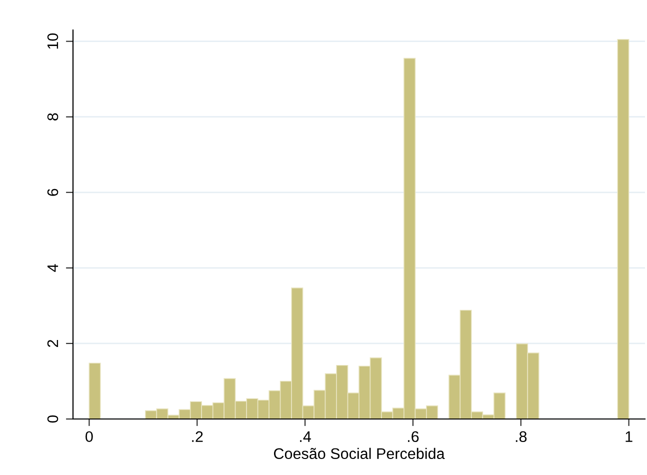  I want to click on x-tick-label: 0, so click(89, 436).